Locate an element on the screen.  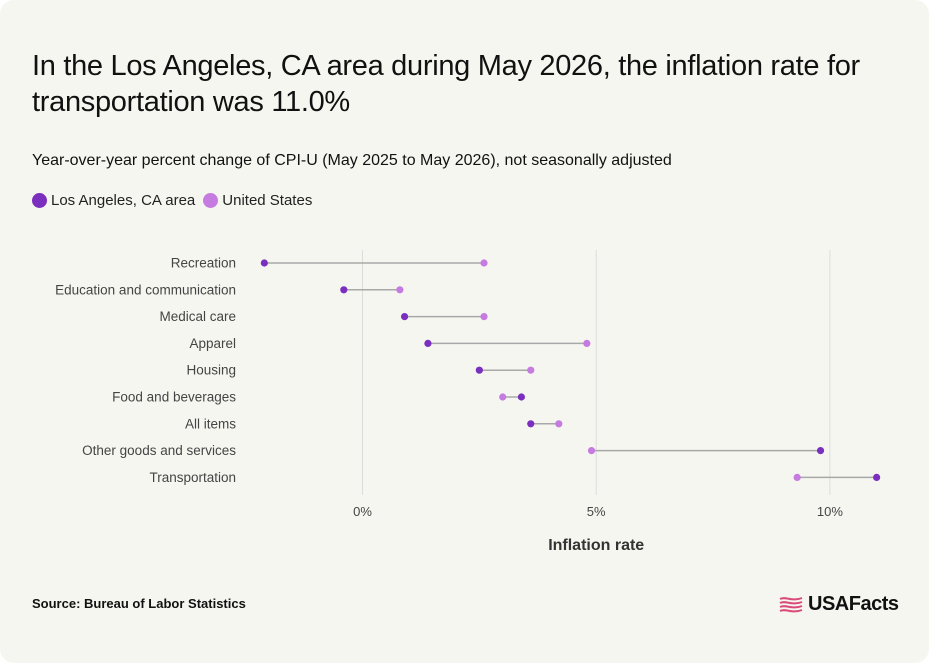
category-label: Transportation is located at coordinates (192, 477).